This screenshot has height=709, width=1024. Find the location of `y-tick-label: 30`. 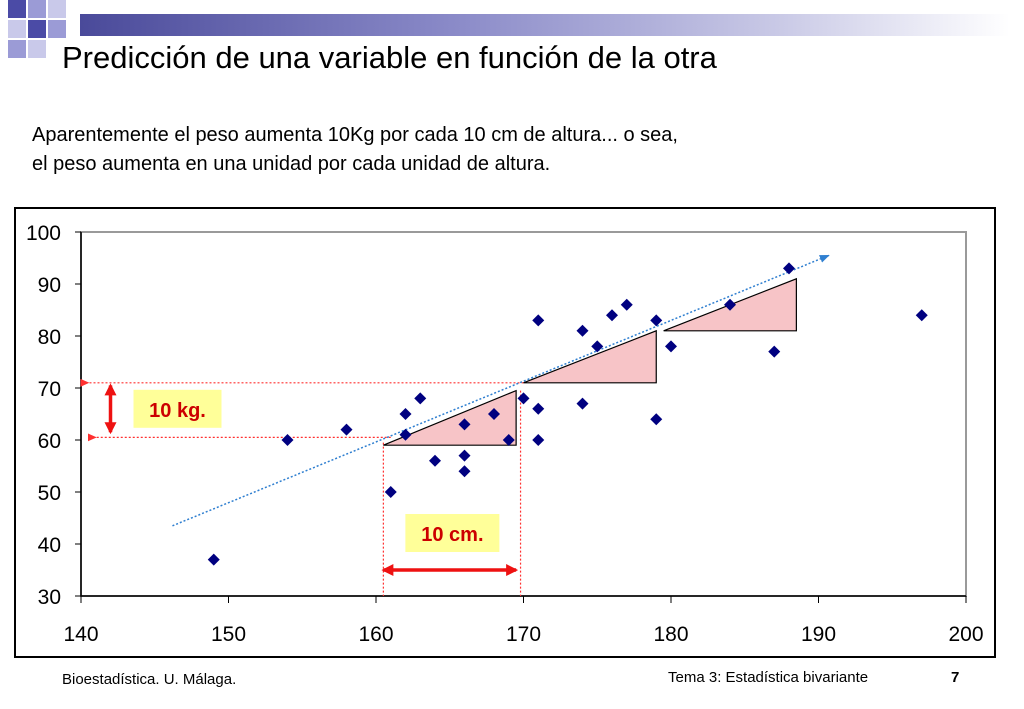

y-tick-label: 30 is located at coordinates (49, 597).